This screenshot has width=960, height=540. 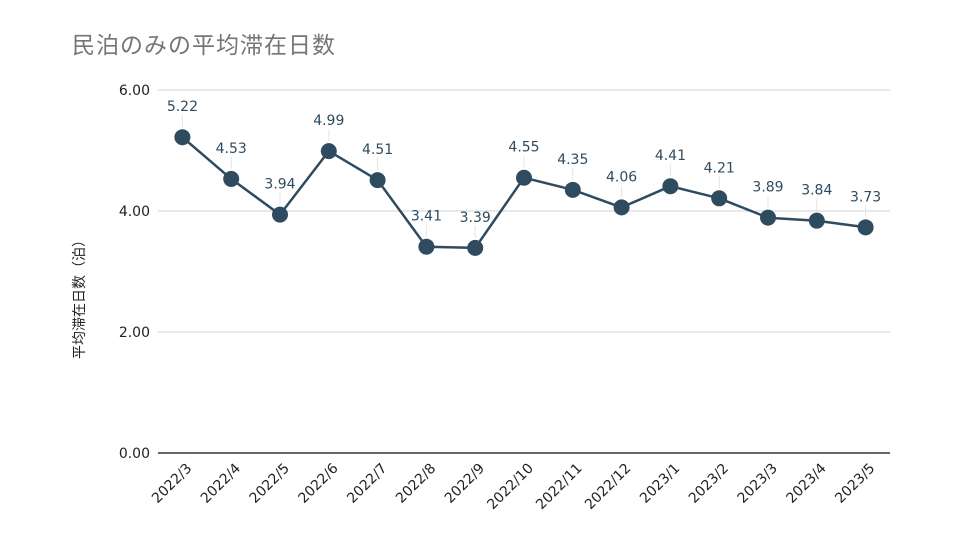 What do you see at coordinates (709, 484) in the screenshot?
I see `x-tick-label: 2023/2` at bounding box center [709, 484].